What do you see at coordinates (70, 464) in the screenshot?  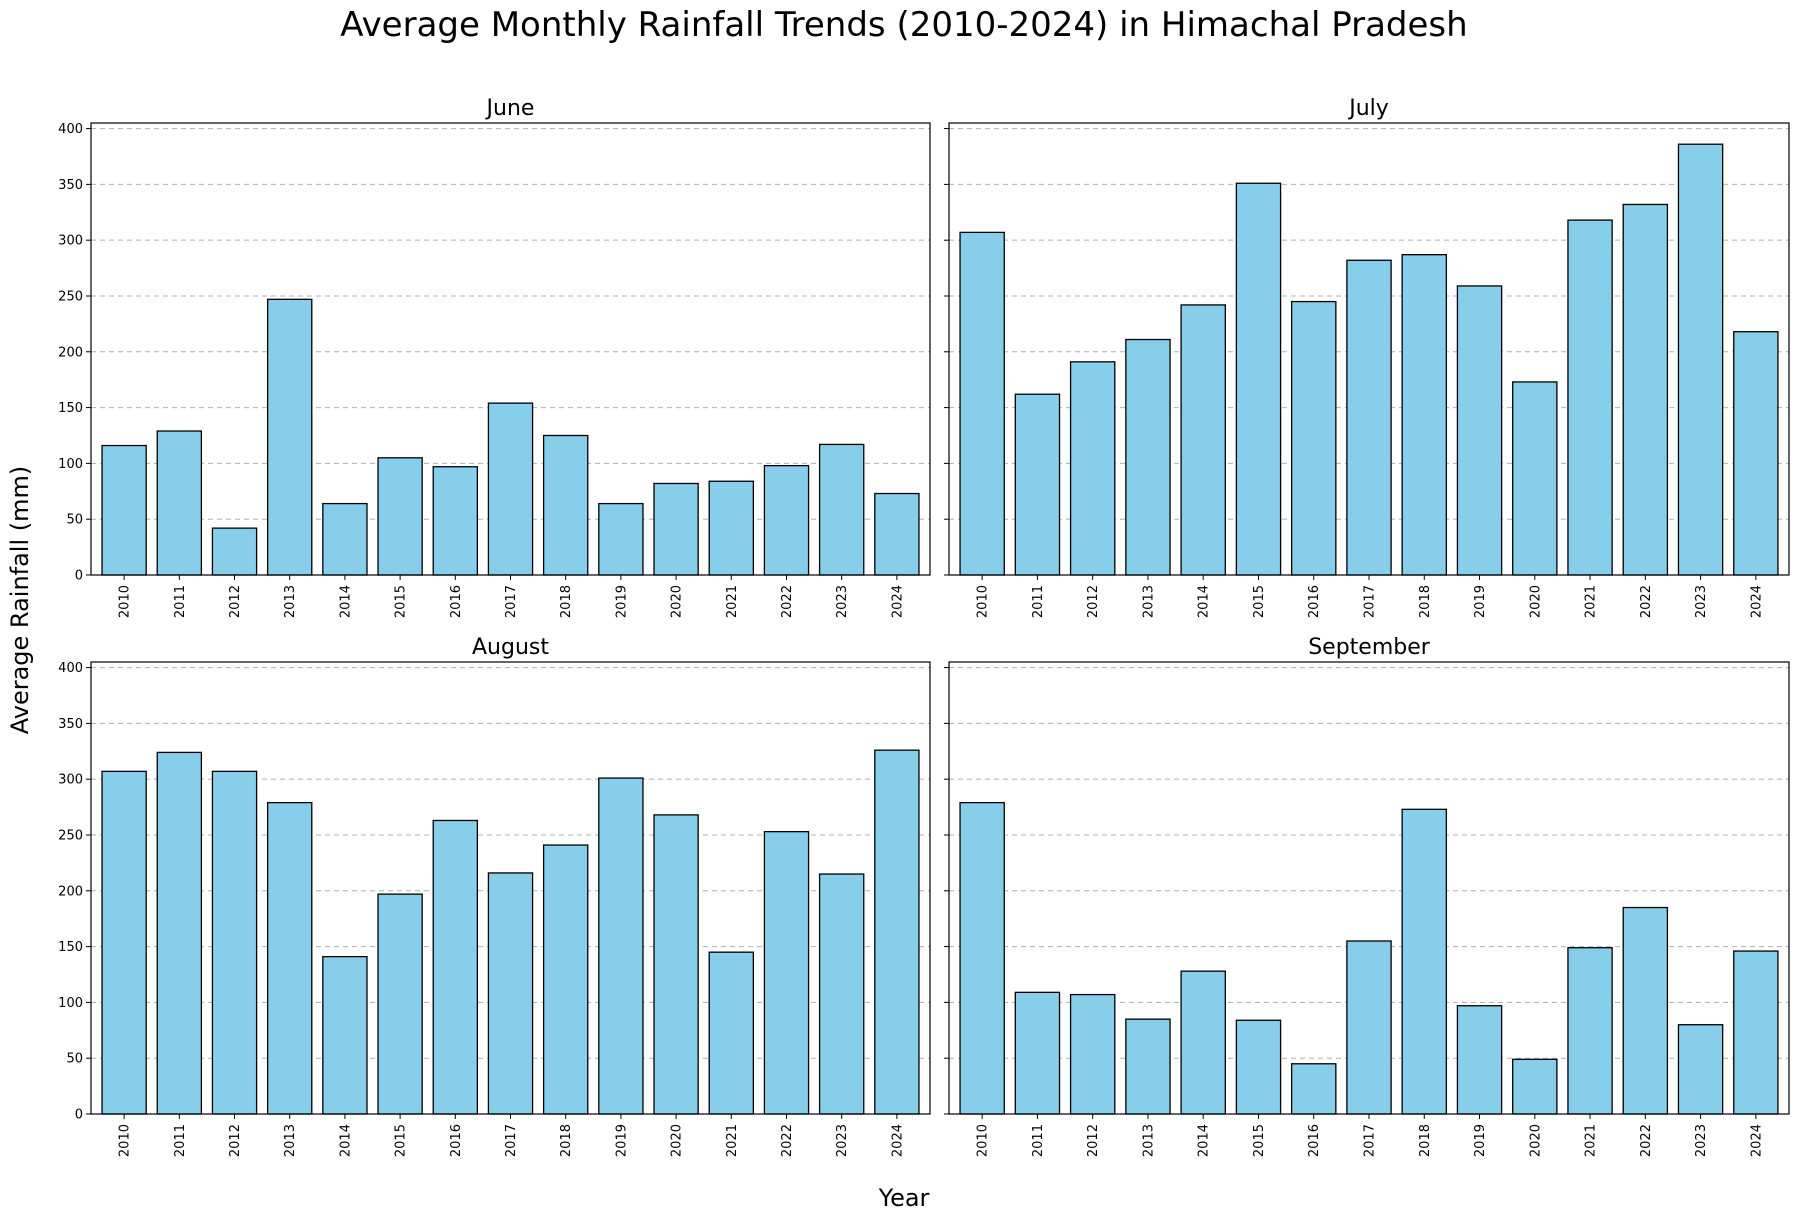 I see `y-tick-label-june-100: 100` at bounding box center [70, 464].